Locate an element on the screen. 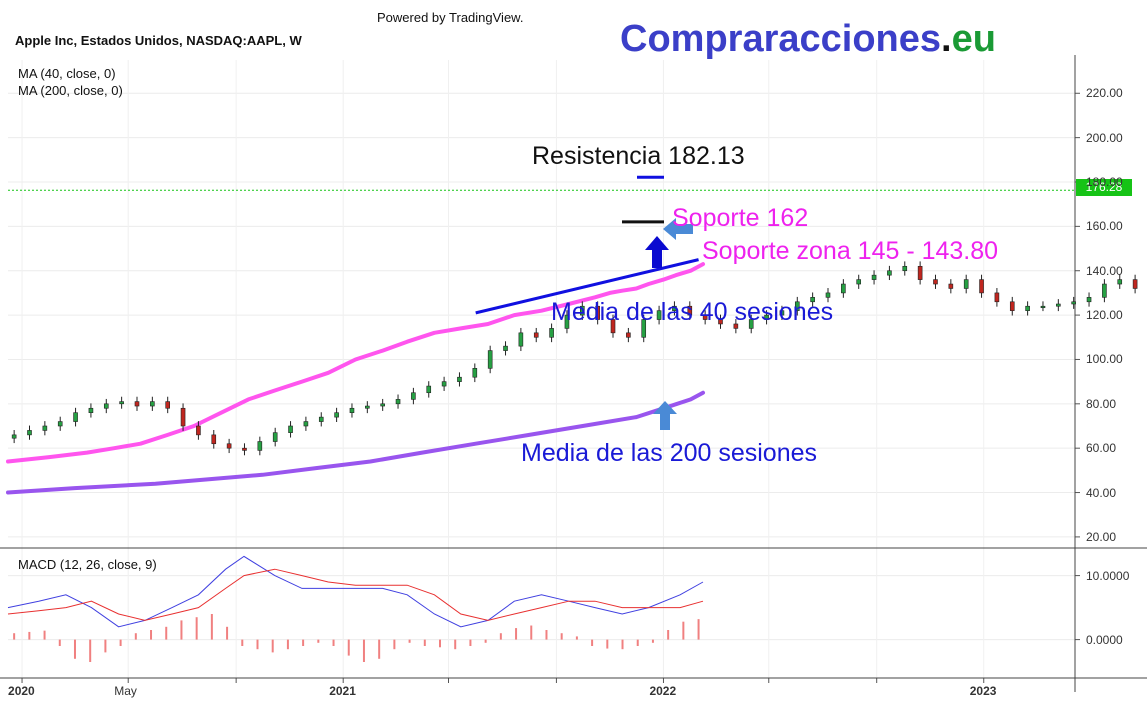  time-tick-label: May is located at coordinates (125, 691).